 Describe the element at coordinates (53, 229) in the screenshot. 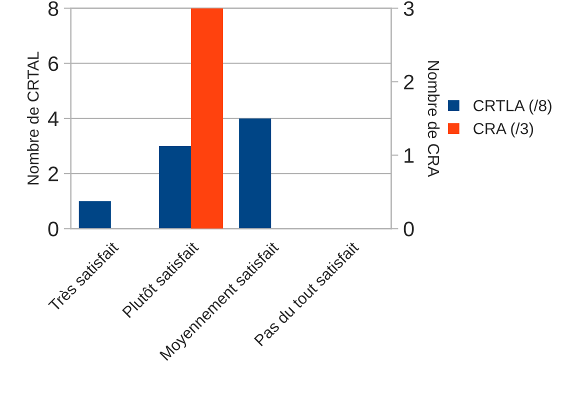

I see `y-tick-label: 0` at that location.